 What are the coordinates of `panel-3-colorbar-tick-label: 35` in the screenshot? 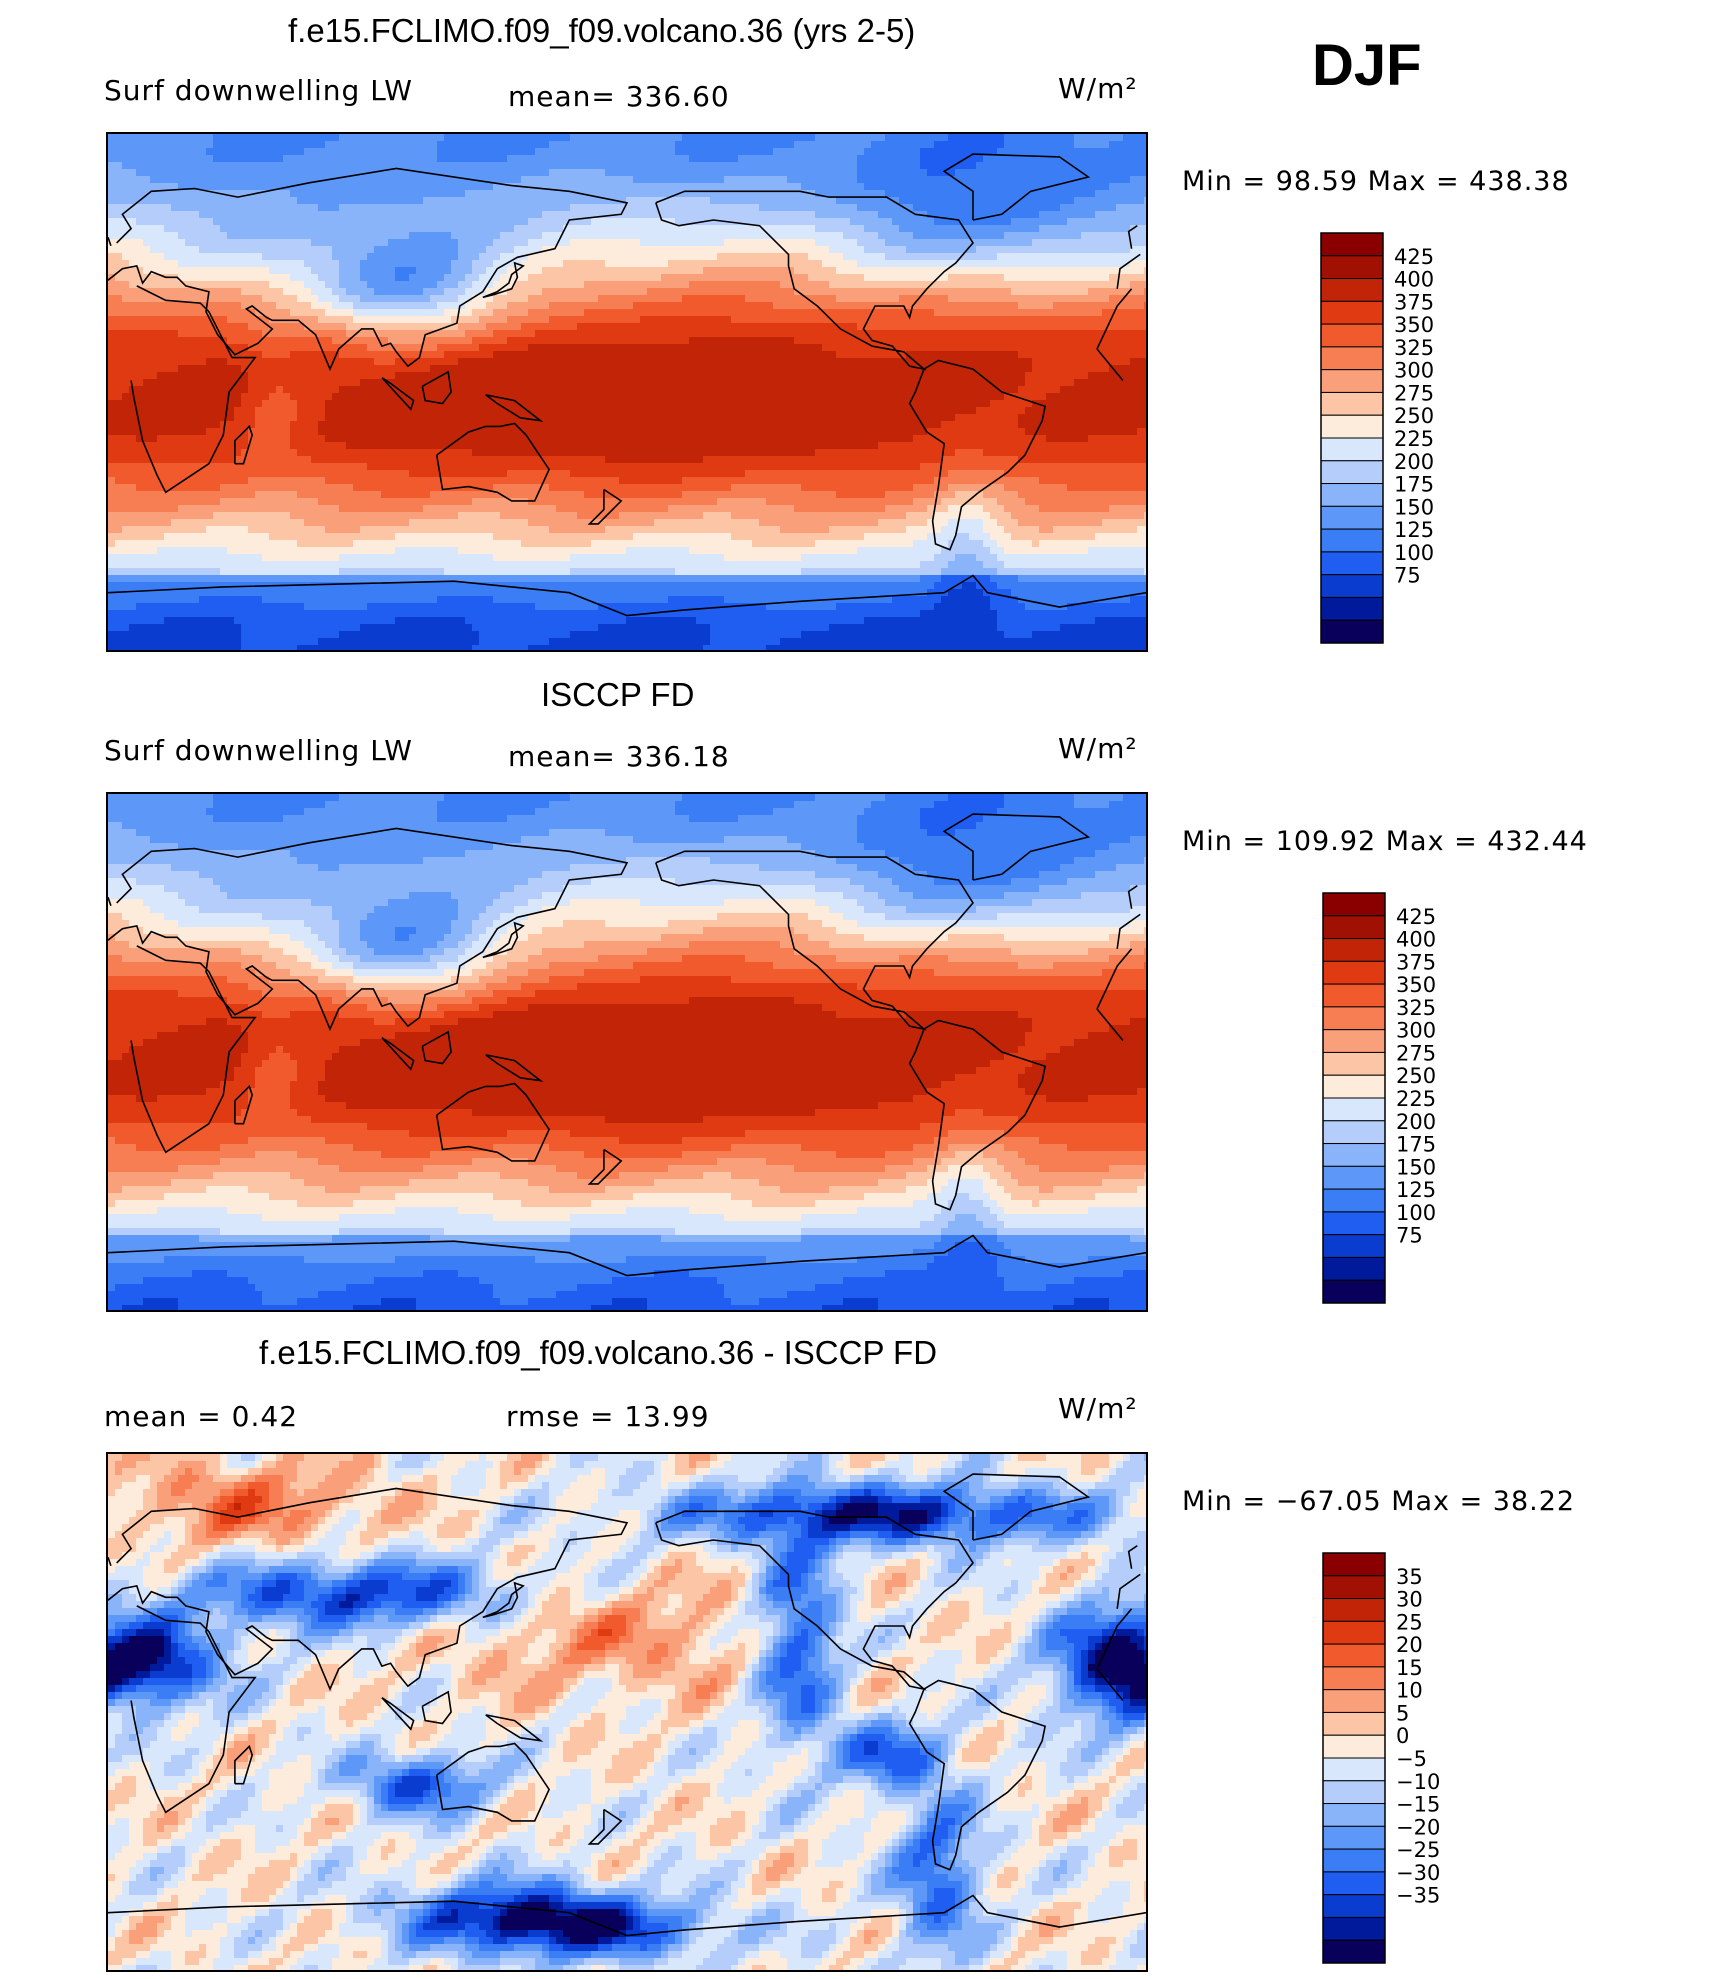 It's located at (1409, 1577).